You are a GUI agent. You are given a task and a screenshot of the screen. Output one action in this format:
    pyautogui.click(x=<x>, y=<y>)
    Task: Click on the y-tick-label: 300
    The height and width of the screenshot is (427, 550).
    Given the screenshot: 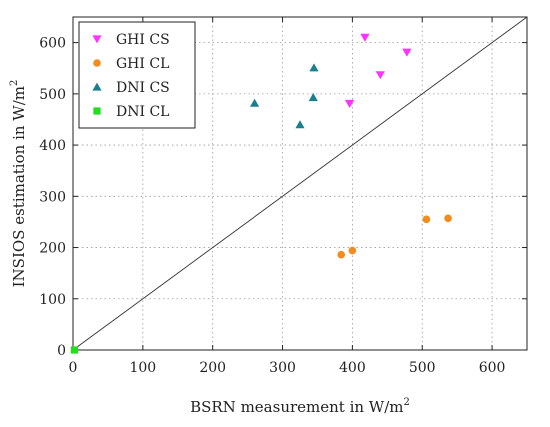 What is the action you would take?
    pyautogui.click(x=52, y=197)
    